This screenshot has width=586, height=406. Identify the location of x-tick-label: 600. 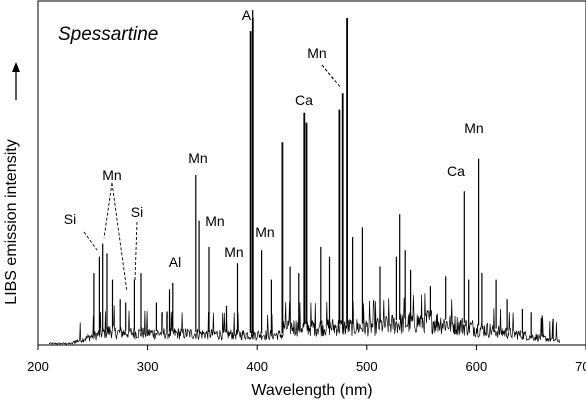
(477, 366).